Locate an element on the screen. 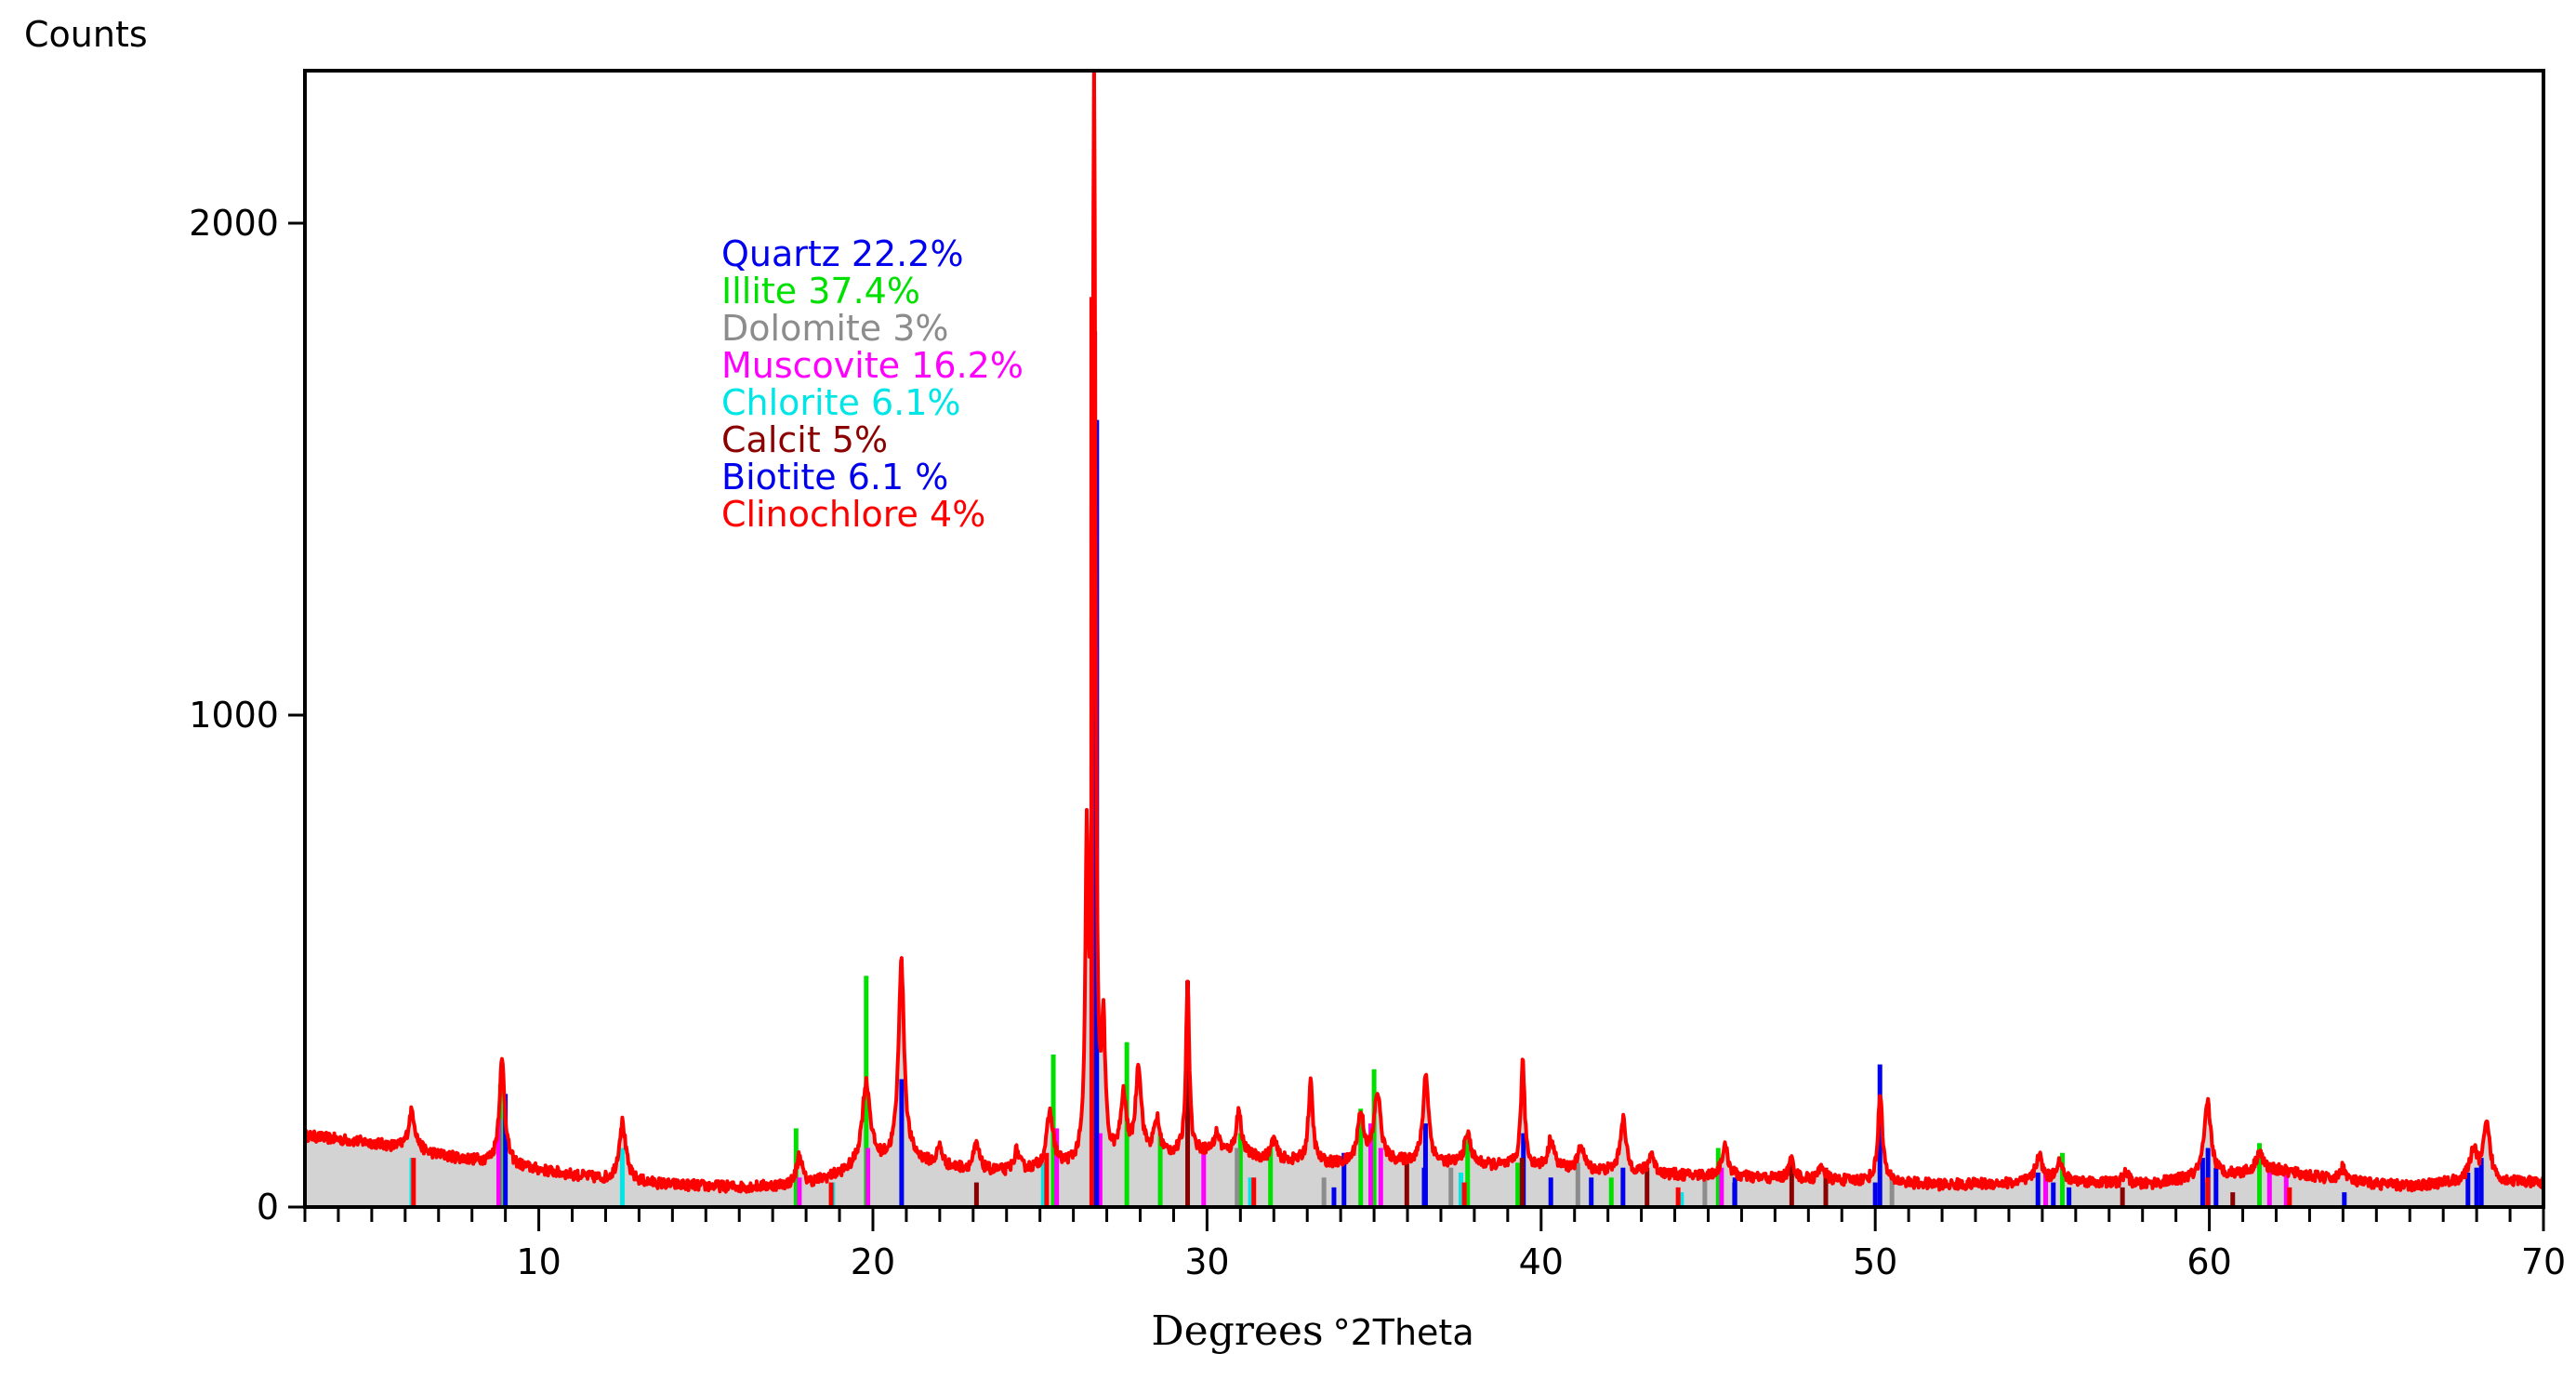 This screenshot has width=2576, height=1380. y-axis-label: Counts is located at coordinates (86, 34).